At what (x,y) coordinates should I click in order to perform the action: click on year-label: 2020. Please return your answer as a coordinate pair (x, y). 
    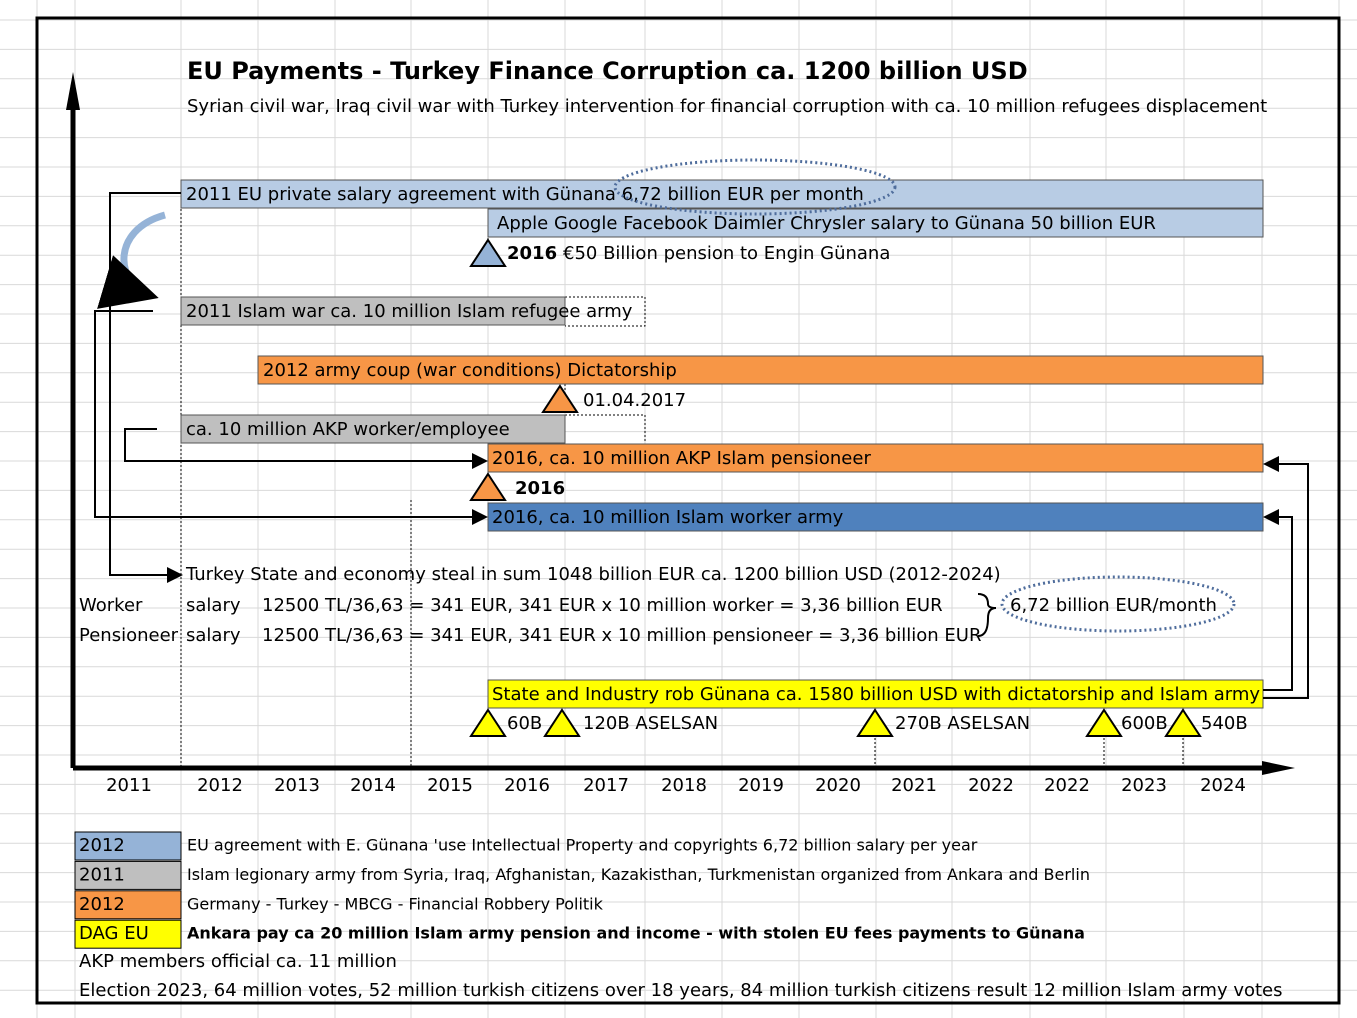
    Looking at the image, I should click on (838, 785).